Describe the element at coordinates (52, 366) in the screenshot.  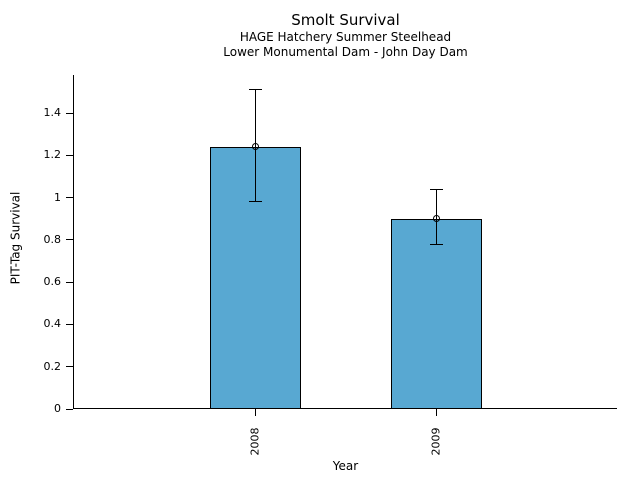
I see `y-tick-label: 0.2` at that location.